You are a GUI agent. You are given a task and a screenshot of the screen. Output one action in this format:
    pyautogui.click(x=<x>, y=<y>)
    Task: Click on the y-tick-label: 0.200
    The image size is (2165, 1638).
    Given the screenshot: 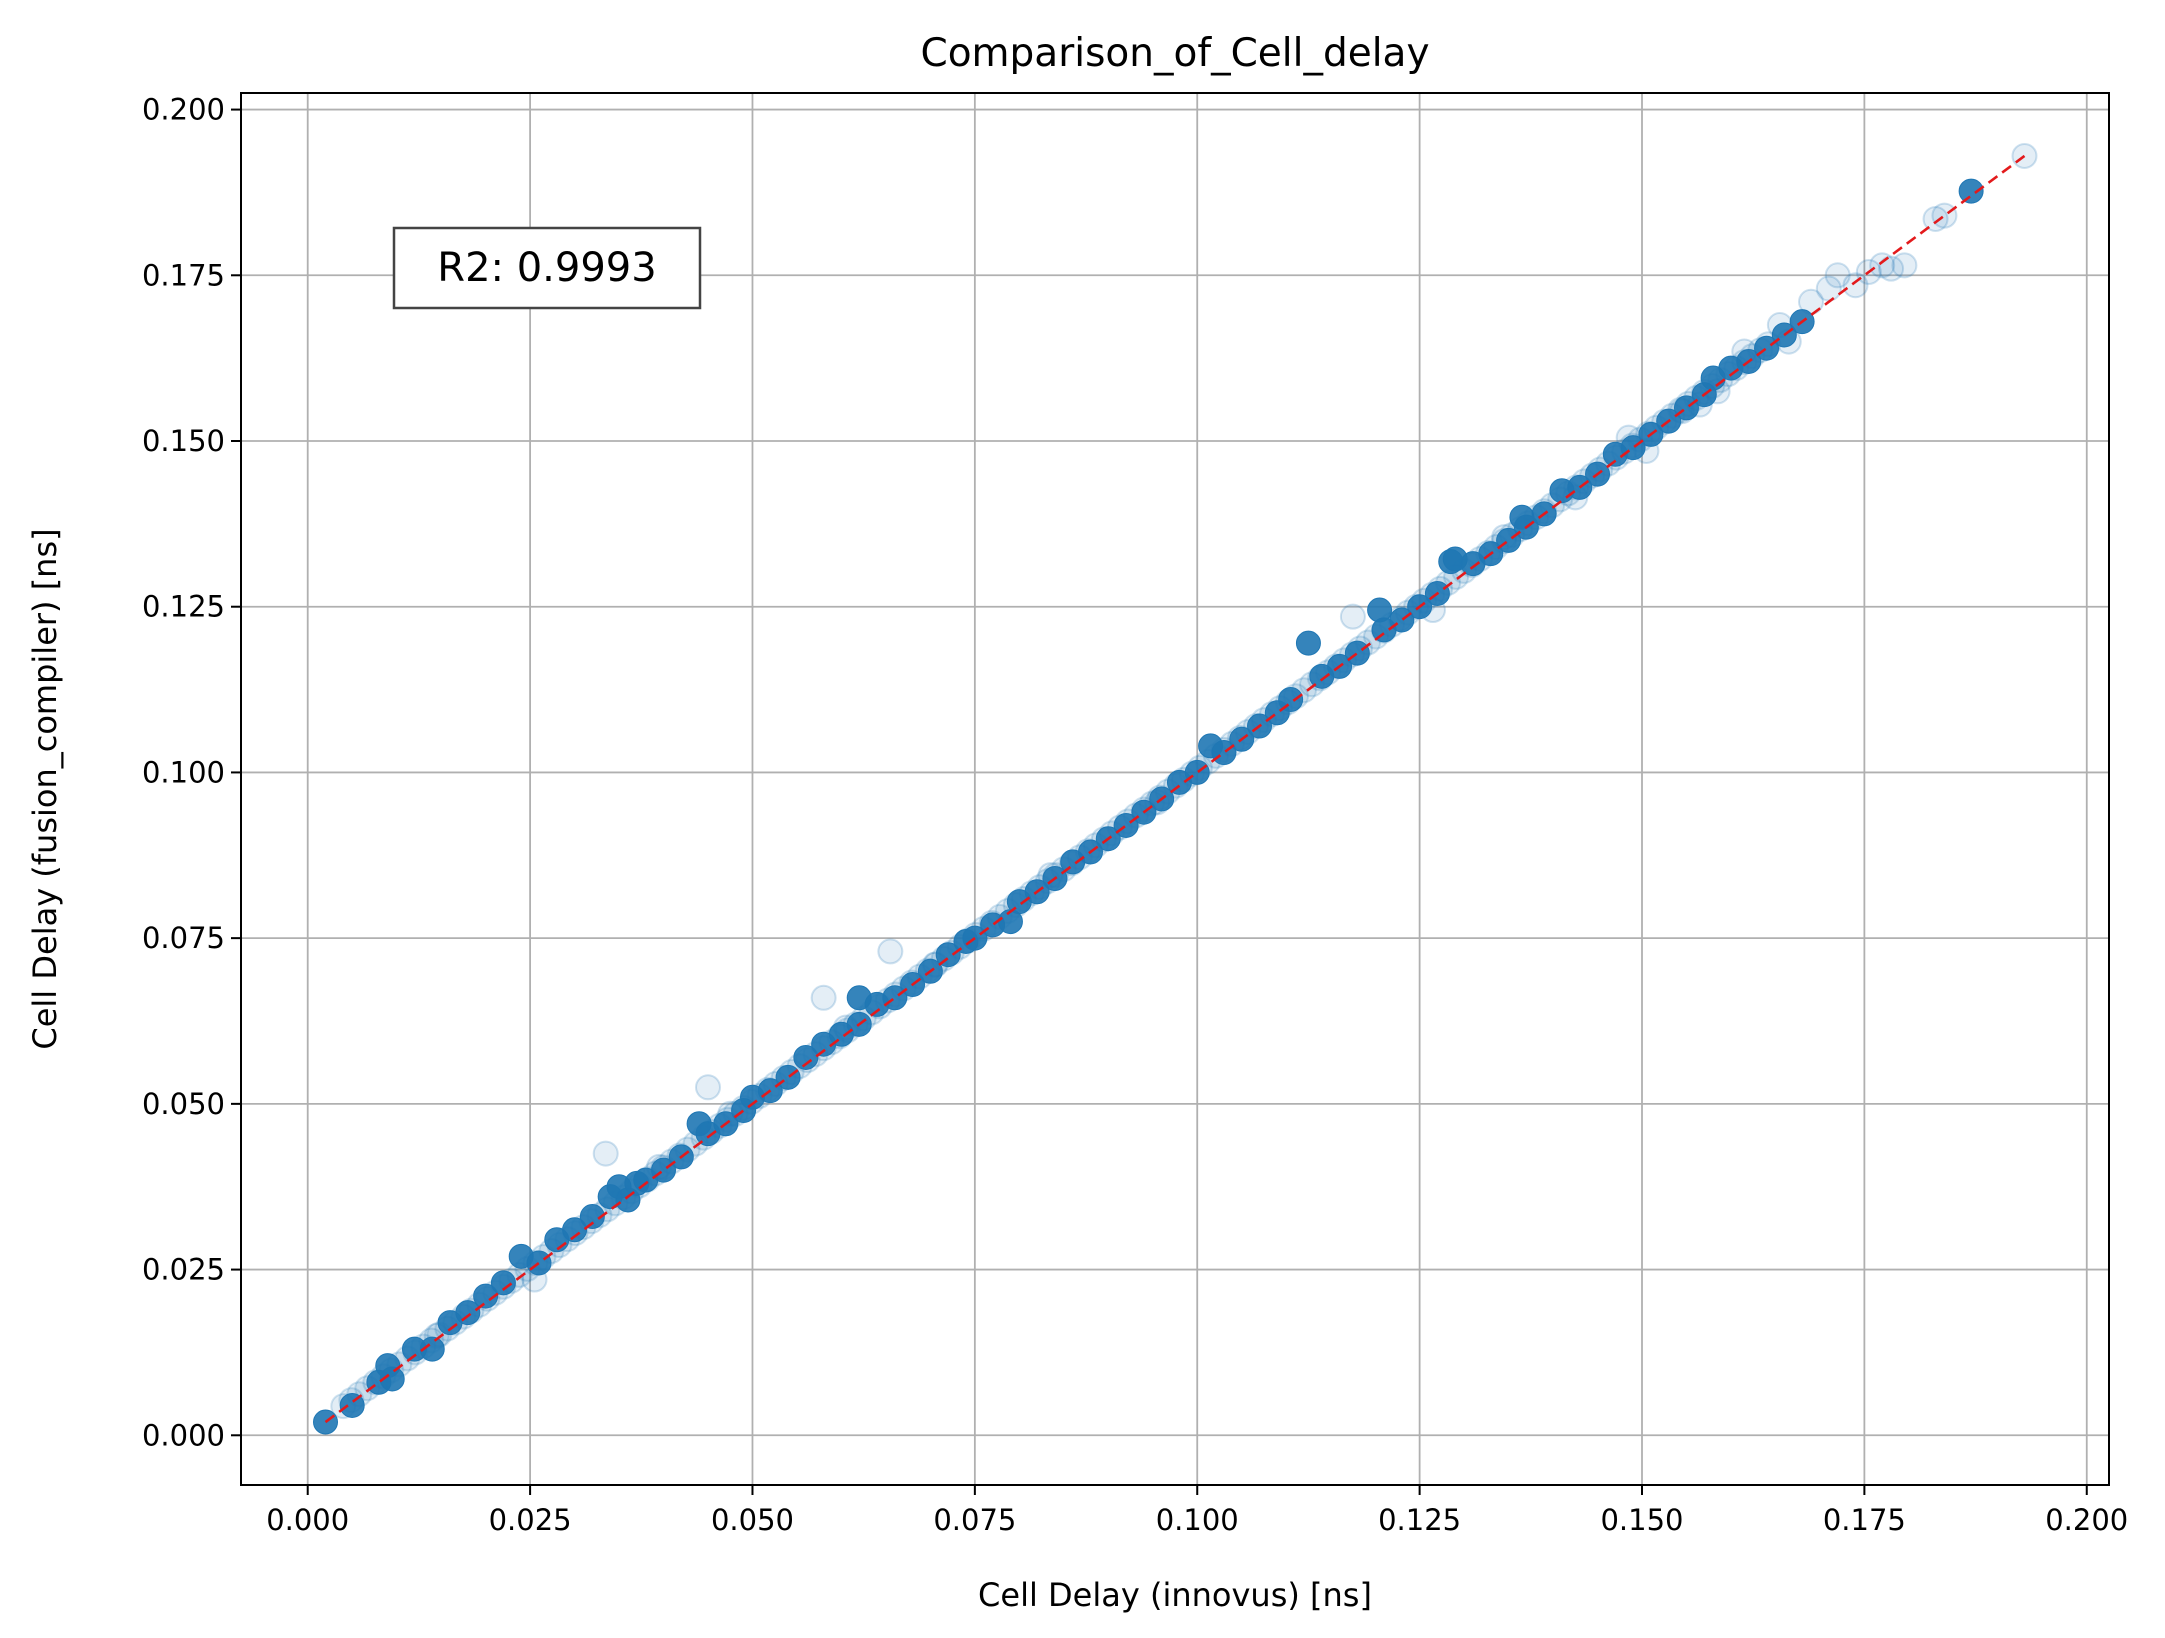 What is the action you would take?
    pyautogui.click(x=183, y=110)
    